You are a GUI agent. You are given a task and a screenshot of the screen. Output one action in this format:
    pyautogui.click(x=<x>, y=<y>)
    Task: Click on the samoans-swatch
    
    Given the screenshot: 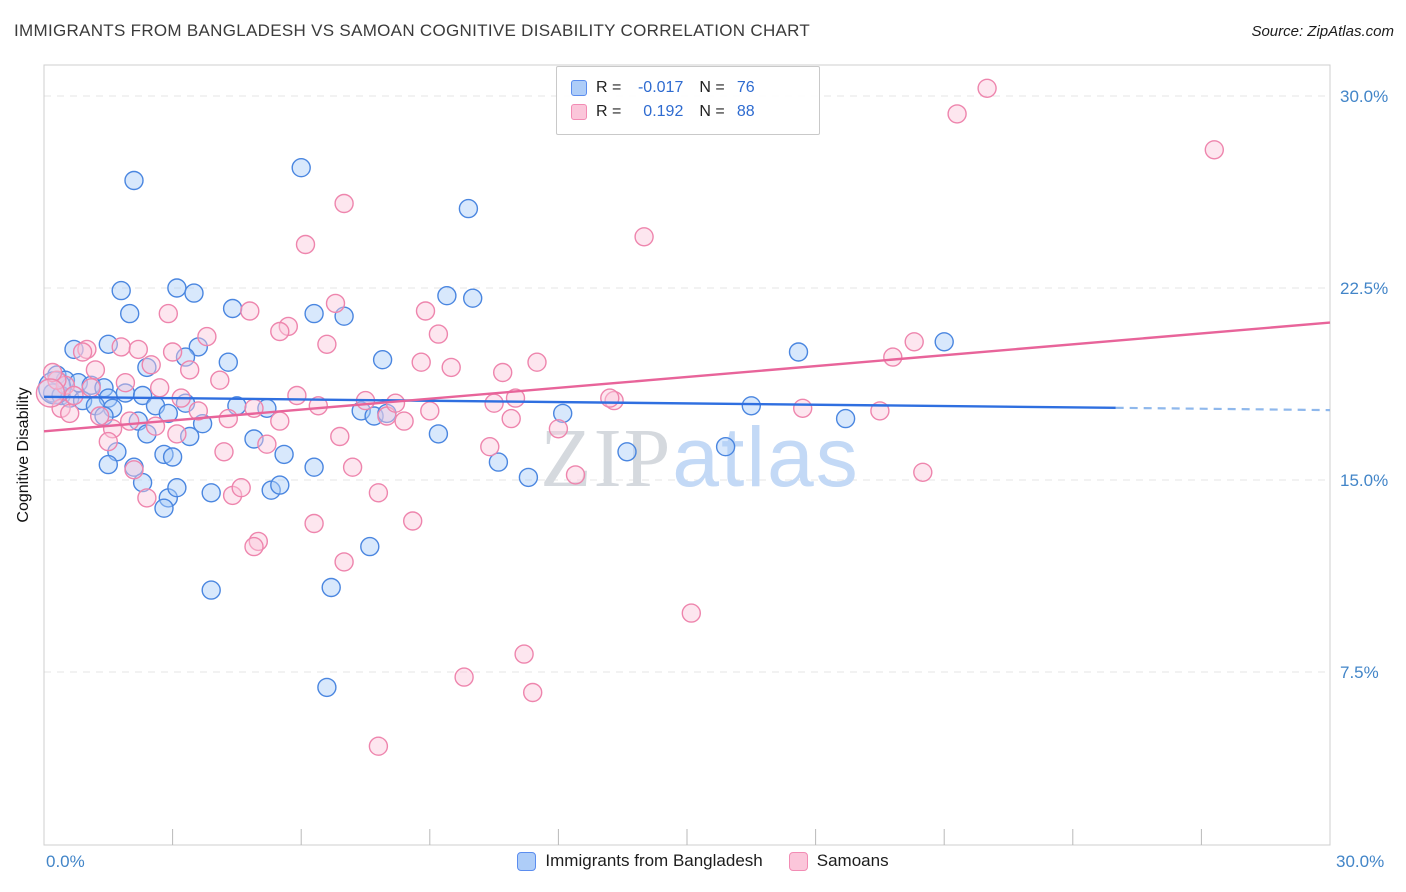 What is the action you would take?
    pyautogui.click(x=579, y=112)
    